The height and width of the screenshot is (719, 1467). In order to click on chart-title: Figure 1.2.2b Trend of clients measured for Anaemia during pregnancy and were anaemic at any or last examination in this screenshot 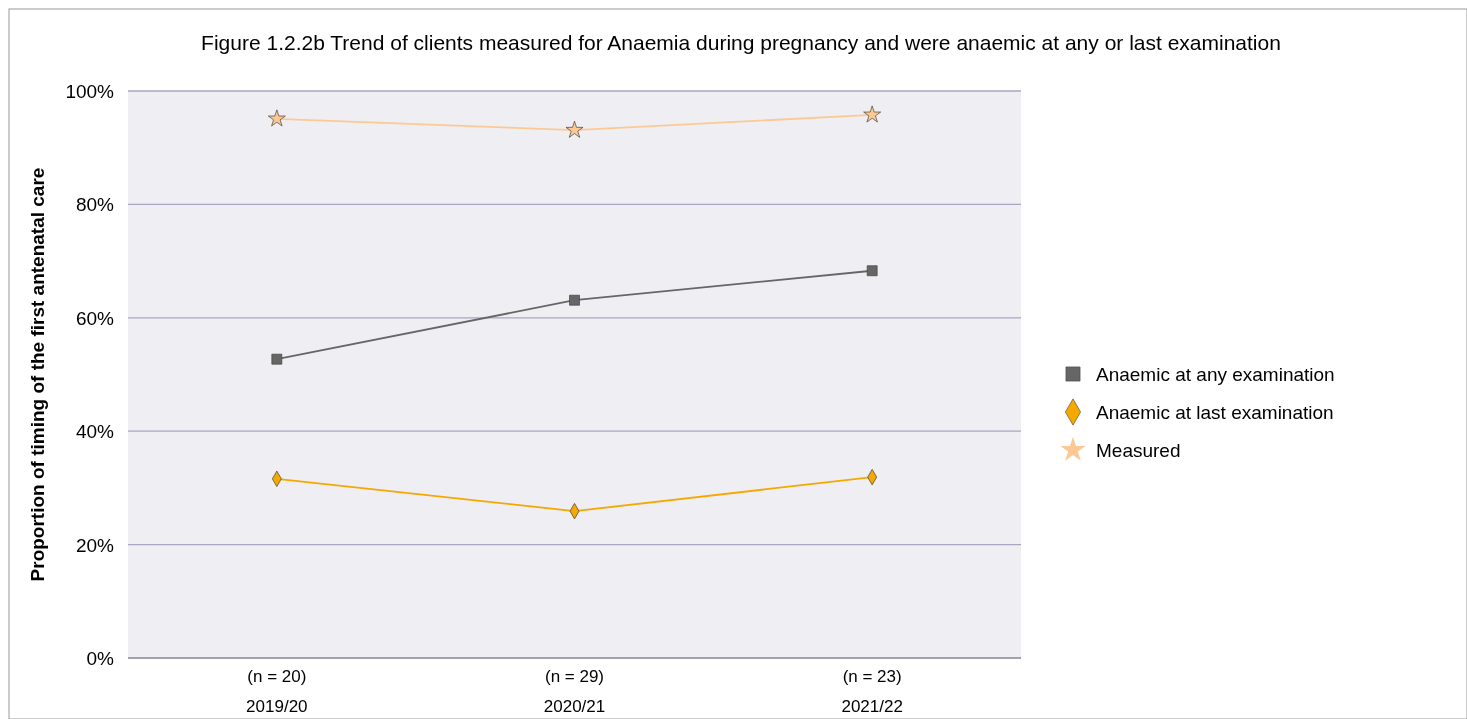, I will do `click(741, 42)`.